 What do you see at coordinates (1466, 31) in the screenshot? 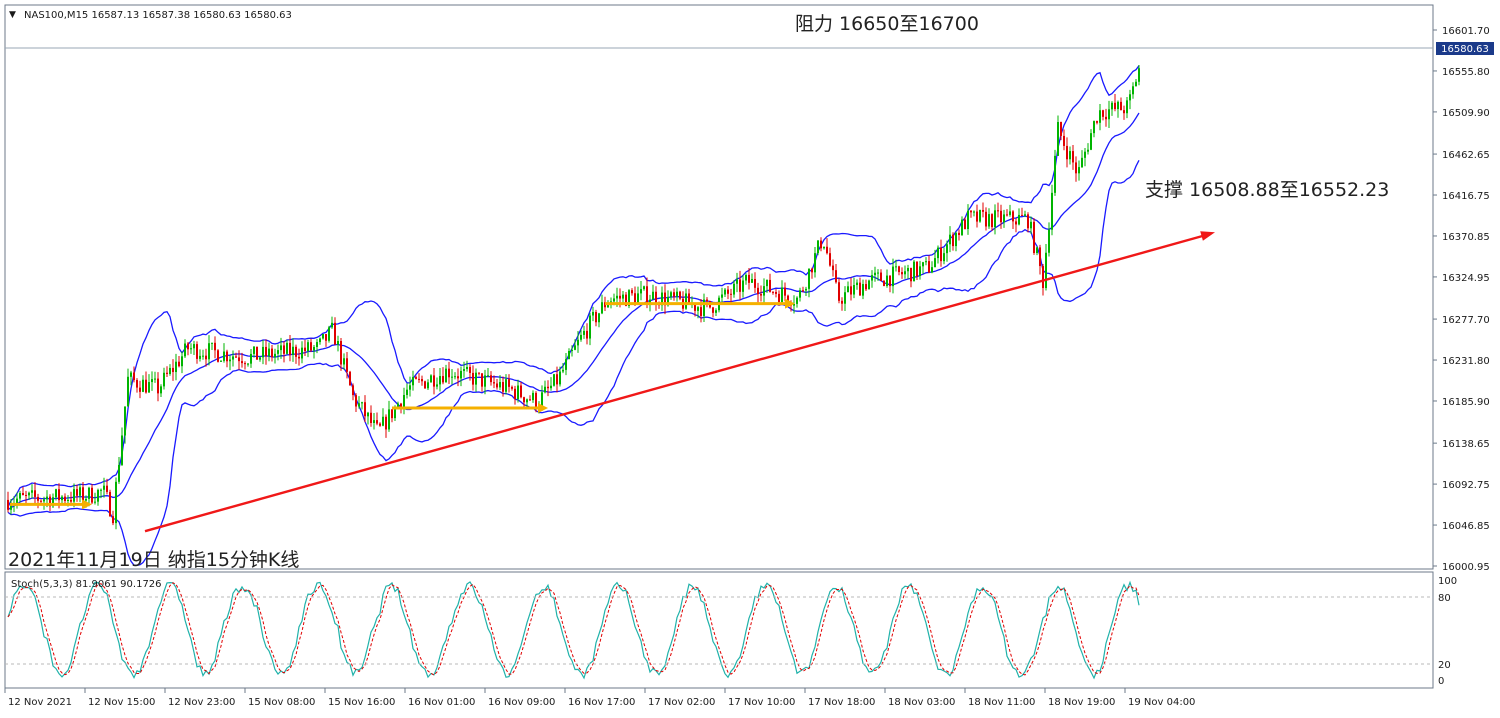
I see `price-tick-label: 16601.70` at bounding box center [1466, 31].